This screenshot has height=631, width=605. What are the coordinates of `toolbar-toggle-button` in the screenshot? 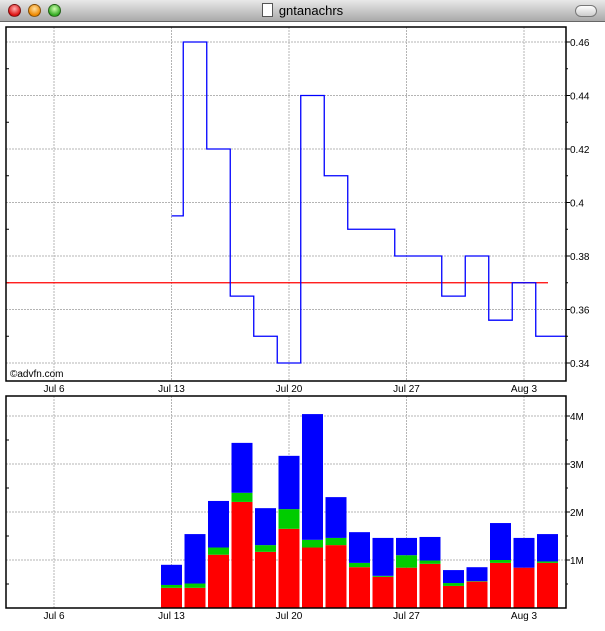 It's located at (586, 11).